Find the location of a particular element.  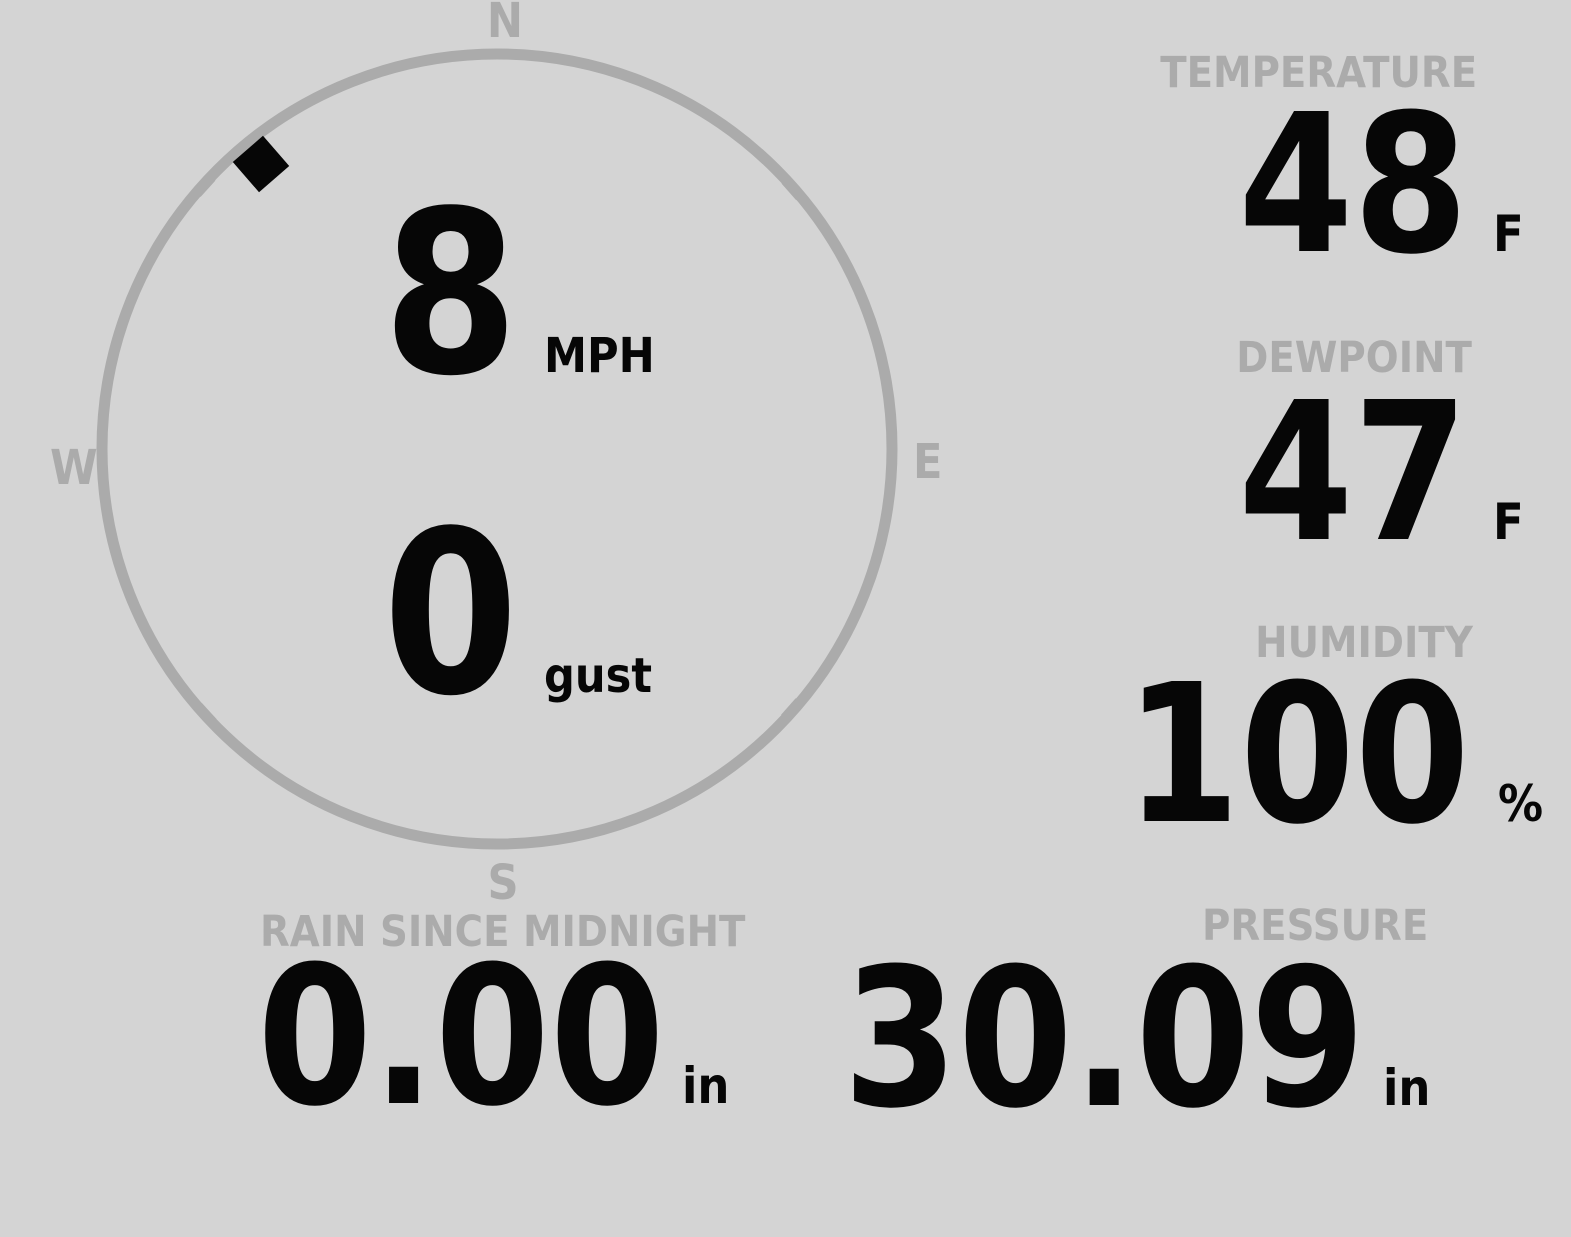

wind-gust-value: 0 is located at coordinates (451, 614).